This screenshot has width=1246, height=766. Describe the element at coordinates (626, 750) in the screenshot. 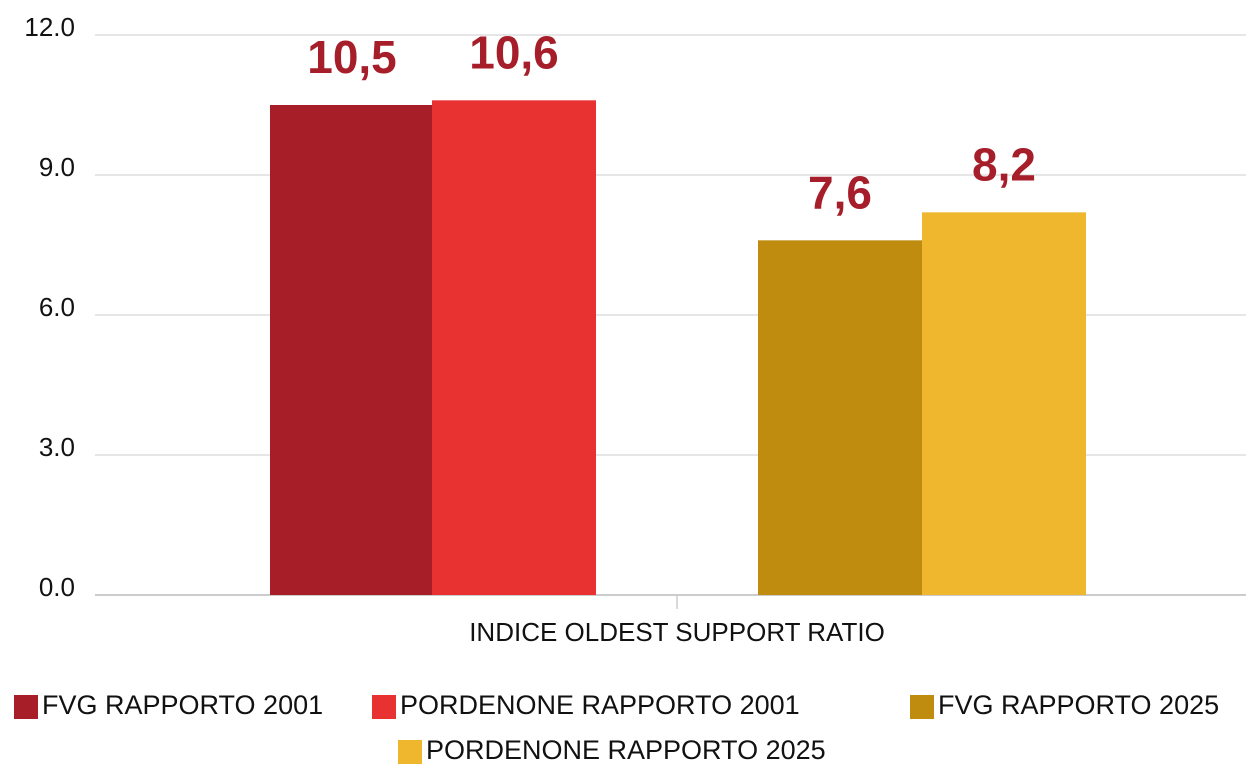

I see `legend-label: PORDENONE RAPPORTO 2025` at that location.